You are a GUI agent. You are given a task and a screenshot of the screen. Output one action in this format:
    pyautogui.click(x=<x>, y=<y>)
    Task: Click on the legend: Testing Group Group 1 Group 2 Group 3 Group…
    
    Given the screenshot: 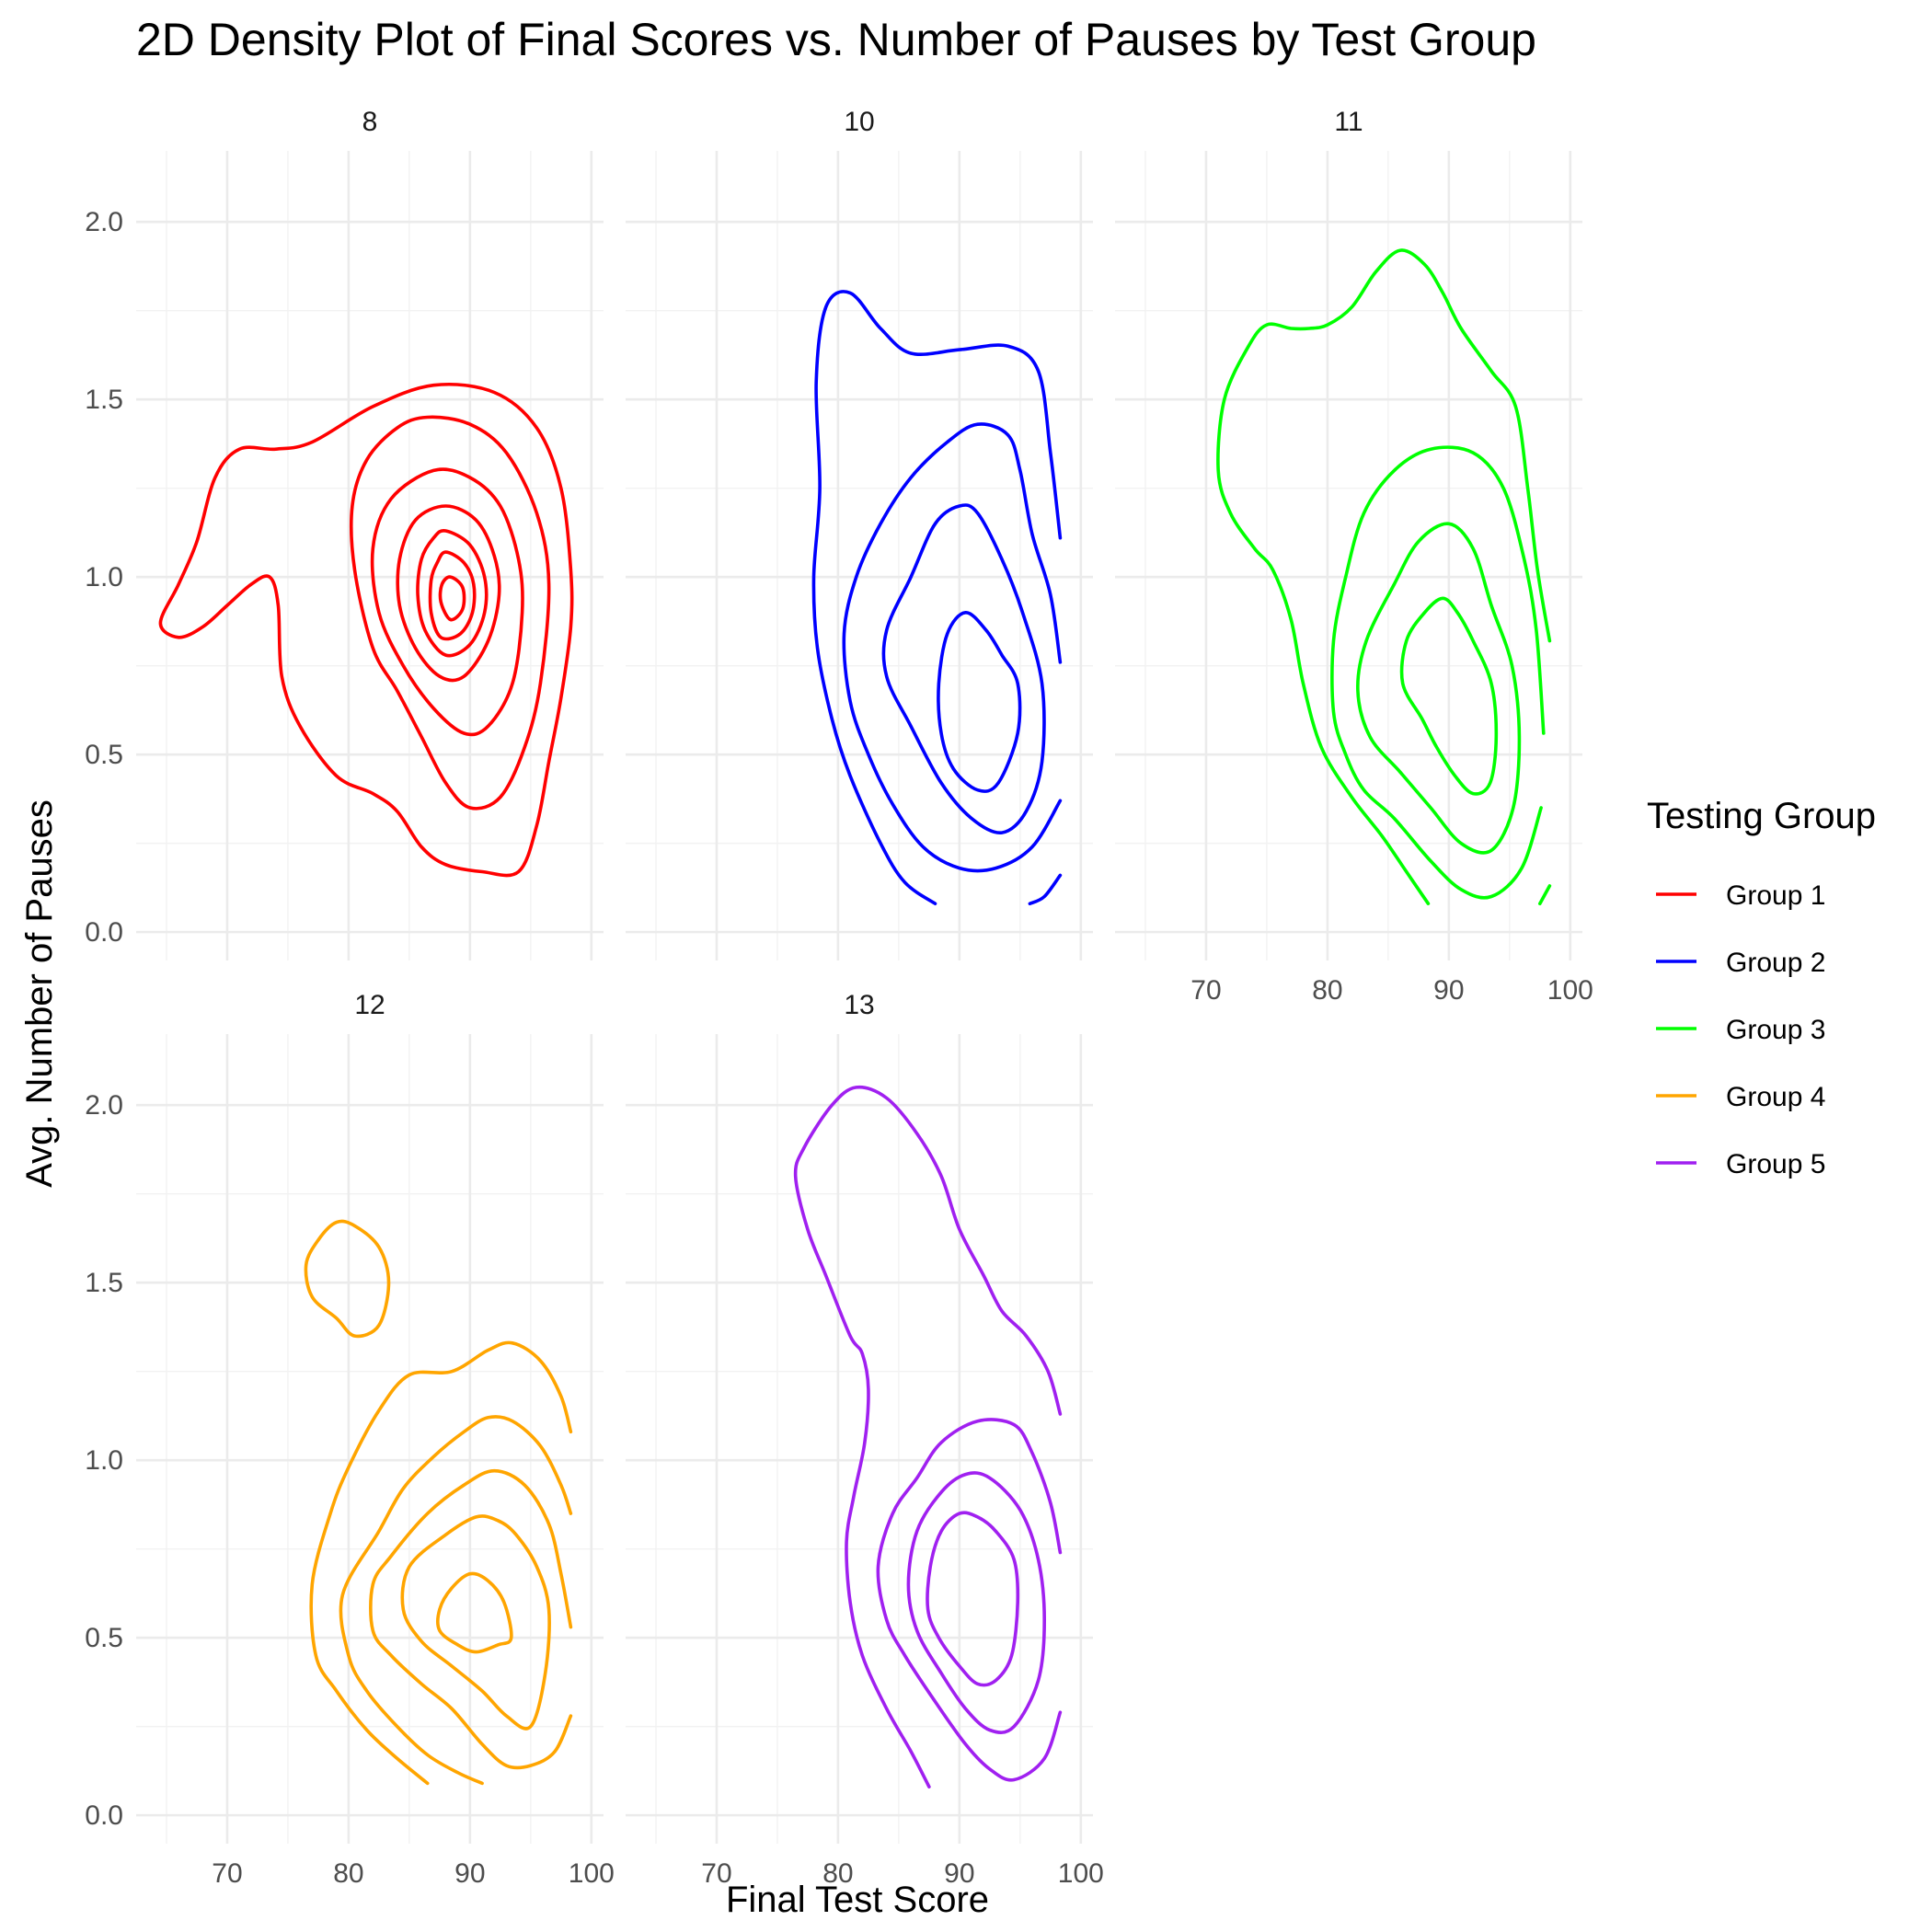 What is the action you would take?
    pyautogui.click(x=1761, y=987)
    